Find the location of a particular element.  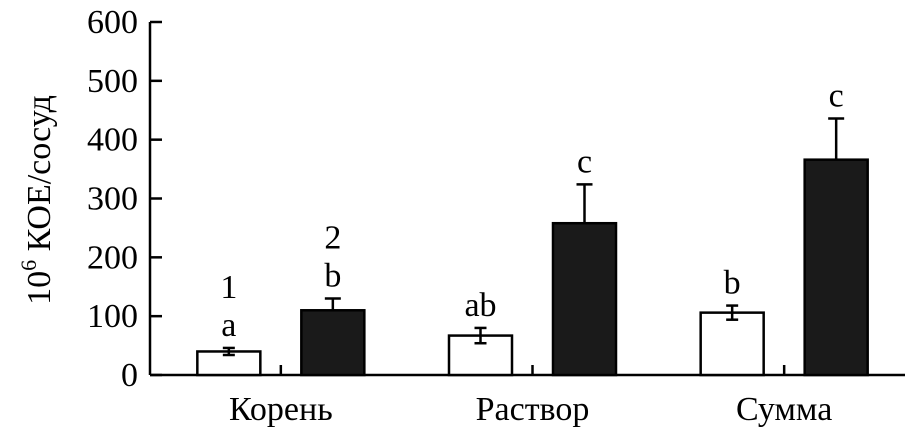

y-axis-title: 106 КОЕ/сосуд is located at coordinates (37, 200).